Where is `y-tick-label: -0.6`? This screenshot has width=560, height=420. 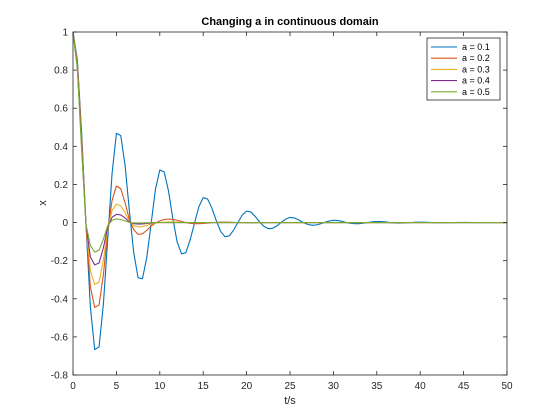
y-tick-label: -0.6 is located at coordinates (60, 337).